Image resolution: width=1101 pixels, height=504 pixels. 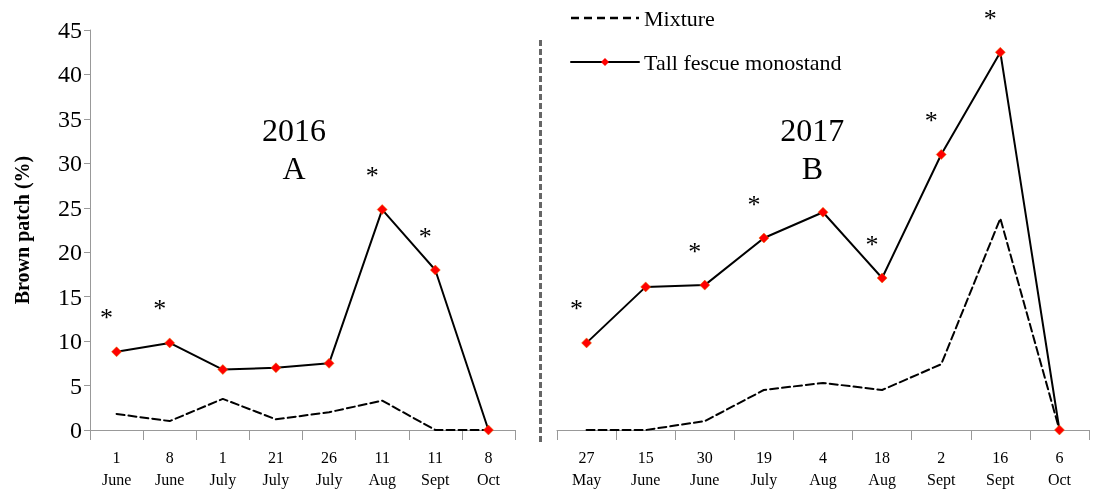 I want to click on annotation: 2016, so click(x=294, y=130).